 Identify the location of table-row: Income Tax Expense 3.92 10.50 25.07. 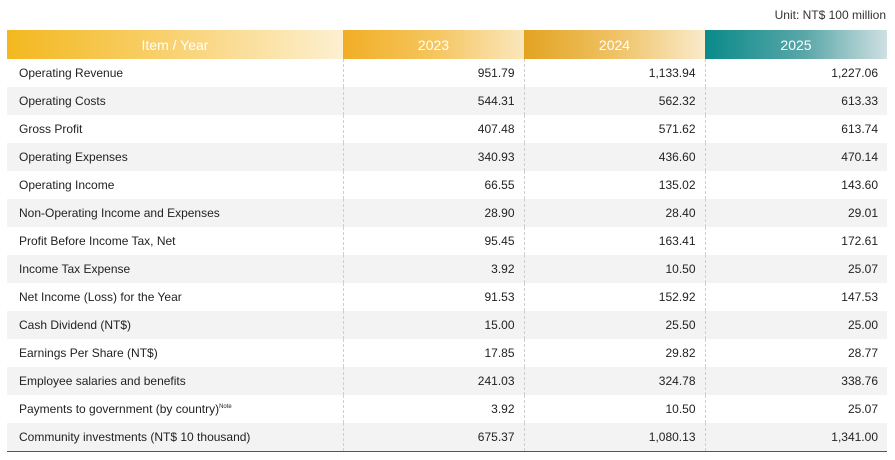
(447, 269).